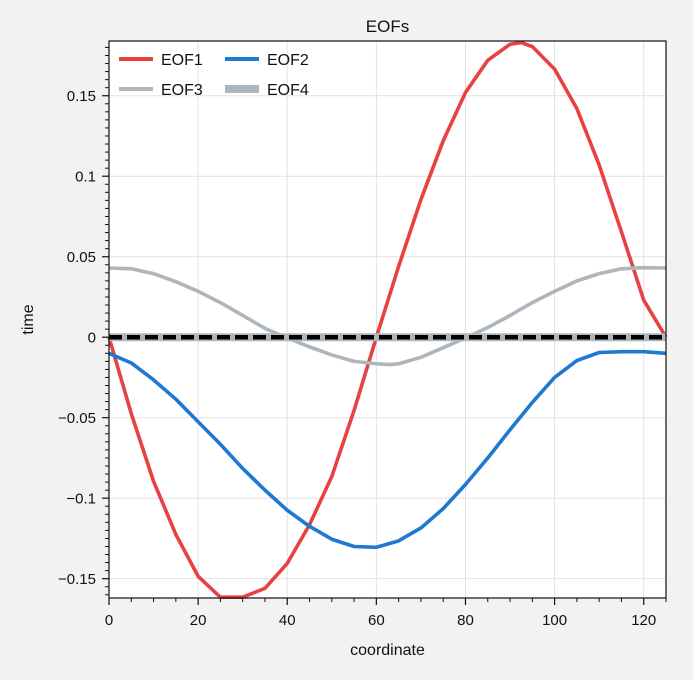 Image resolution: width=693 pixels, height=680 pixels. I want to click on x-tick-label: 20, so click(198, 620).